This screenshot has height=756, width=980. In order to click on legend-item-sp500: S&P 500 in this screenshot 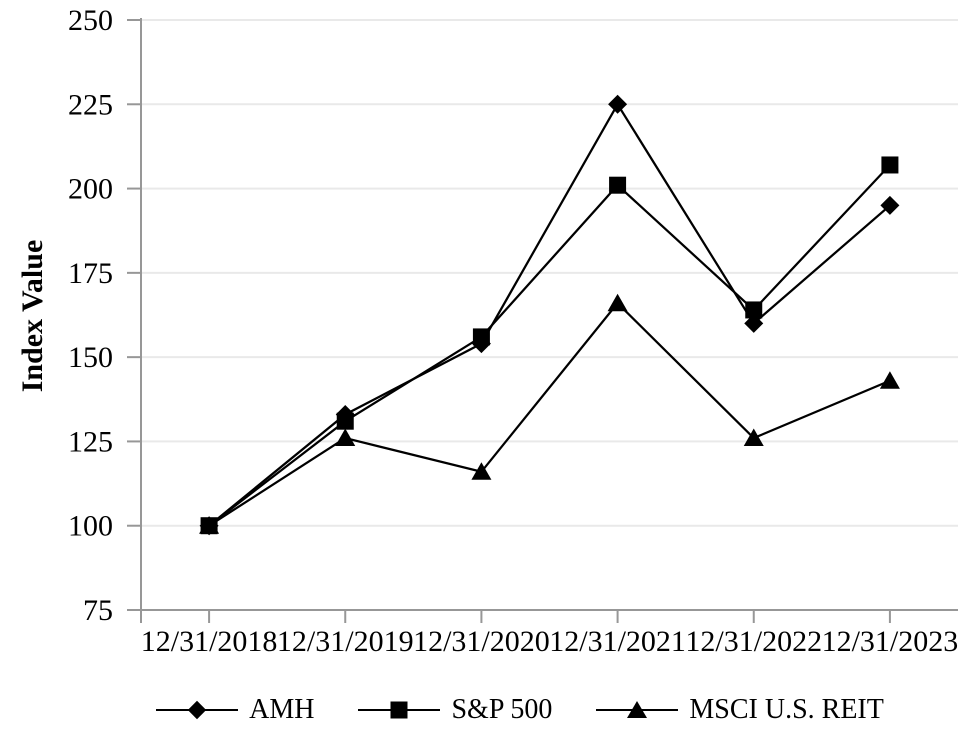, I will do `click(455, 710)`.